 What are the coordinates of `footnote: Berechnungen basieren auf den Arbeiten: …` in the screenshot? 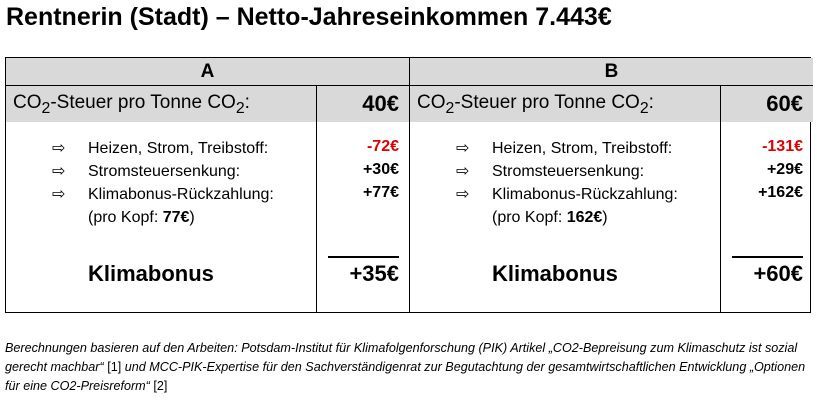 It's located at (410, 367).